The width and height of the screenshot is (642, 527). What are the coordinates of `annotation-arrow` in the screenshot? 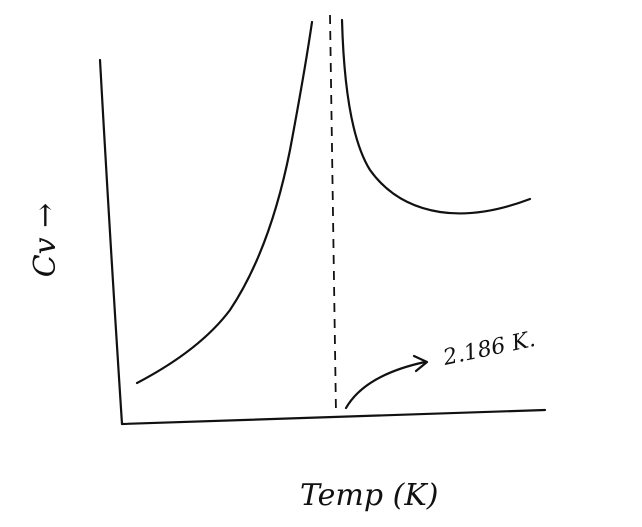 It's located at (385, 385).